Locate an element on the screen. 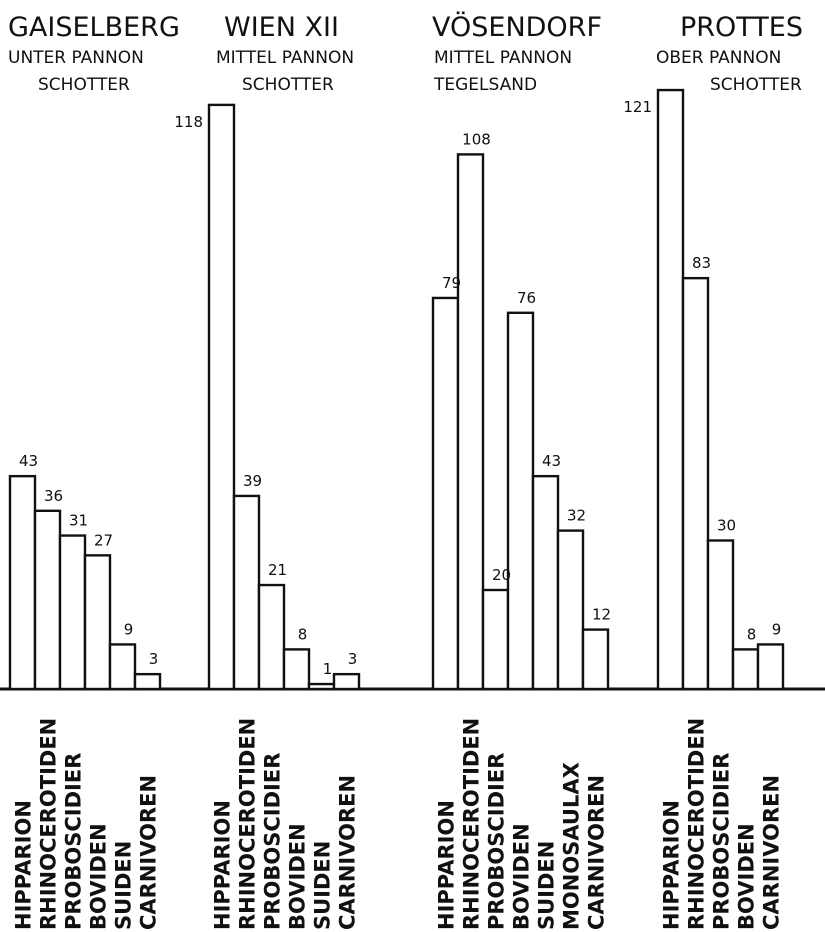  category-label-wien-xii-proboscidier: PROBOSCIDIER is located at coordinates (273, 841).